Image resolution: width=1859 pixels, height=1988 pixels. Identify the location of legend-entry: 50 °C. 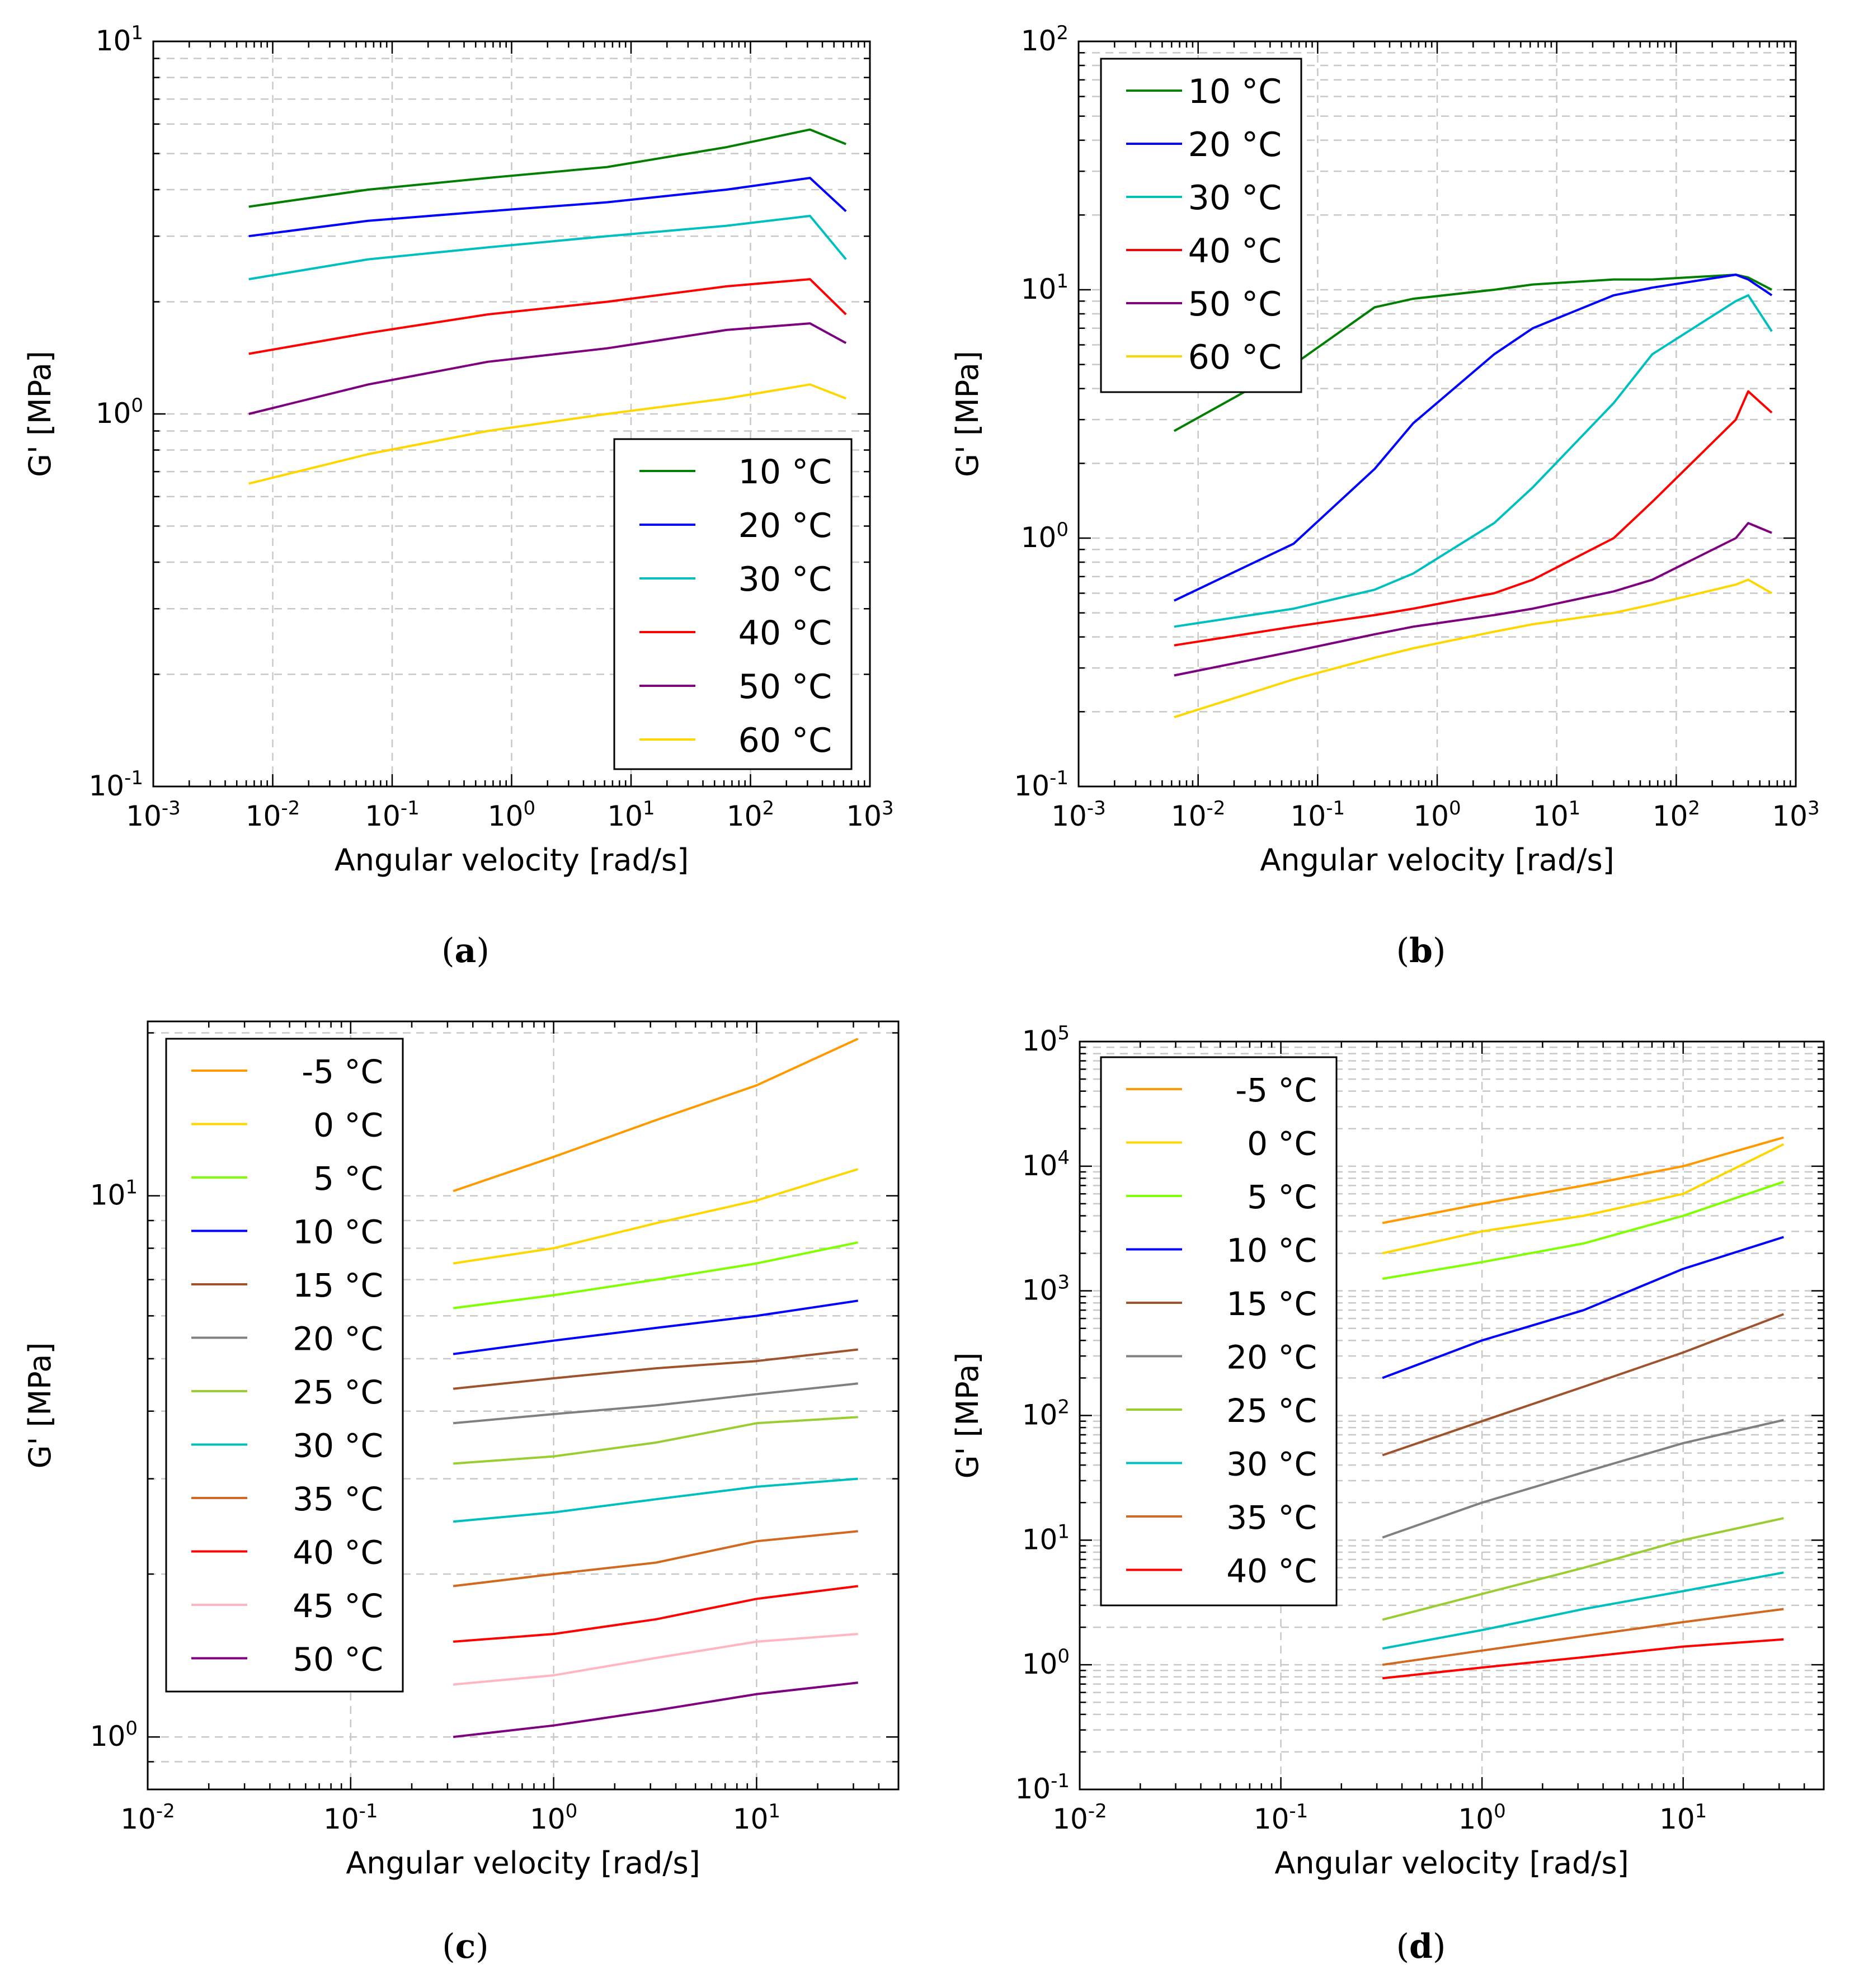
(338, 1660).